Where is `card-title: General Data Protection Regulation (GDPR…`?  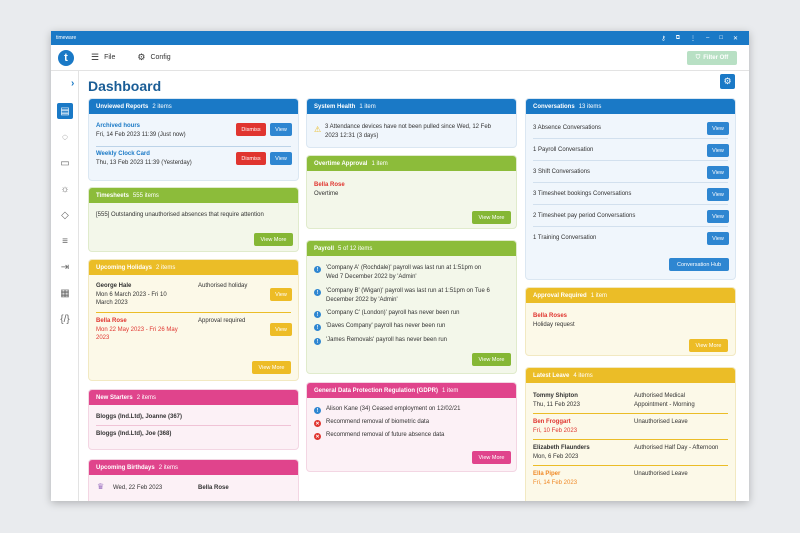 card-title: General Data Protection Regulation (GDPR… is located at coordinates (376, 390).